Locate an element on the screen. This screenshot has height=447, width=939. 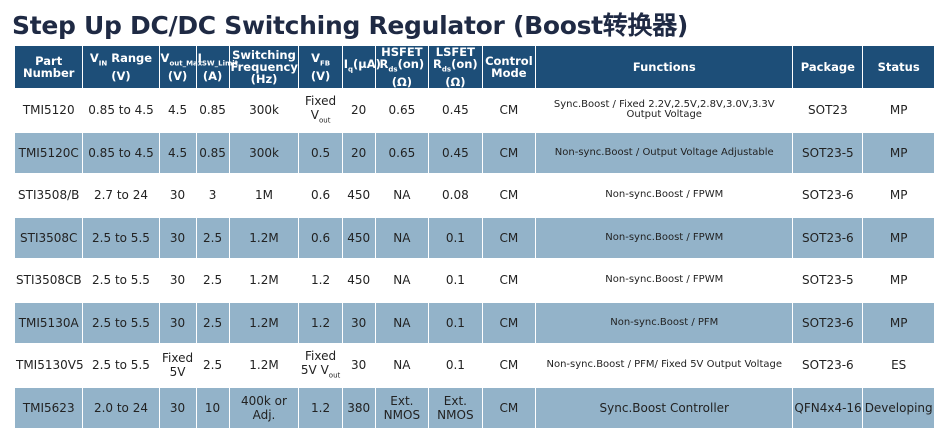
header-part-number: Part Number is located at coordinates (49, 68).